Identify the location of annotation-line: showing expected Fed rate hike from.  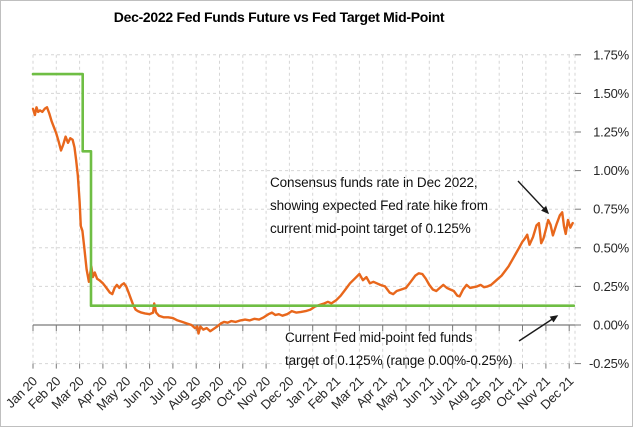
(379, 205).